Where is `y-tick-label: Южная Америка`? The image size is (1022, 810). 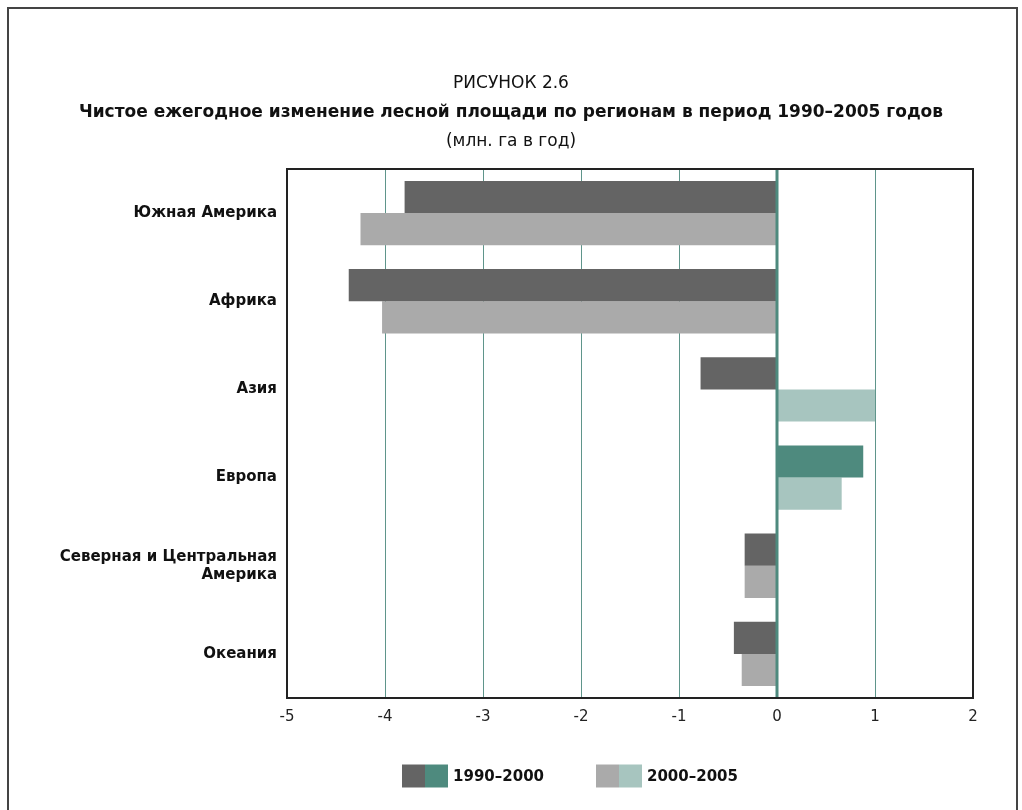 y-tick-label: Южная Америка is located at coordinates (205, 211).